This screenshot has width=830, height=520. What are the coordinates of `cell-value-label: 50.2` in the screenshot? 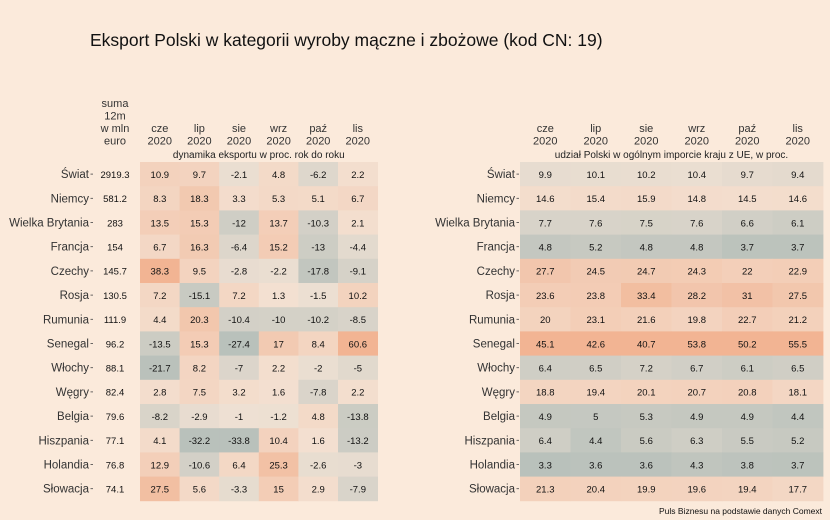 It's located at (747, 344).